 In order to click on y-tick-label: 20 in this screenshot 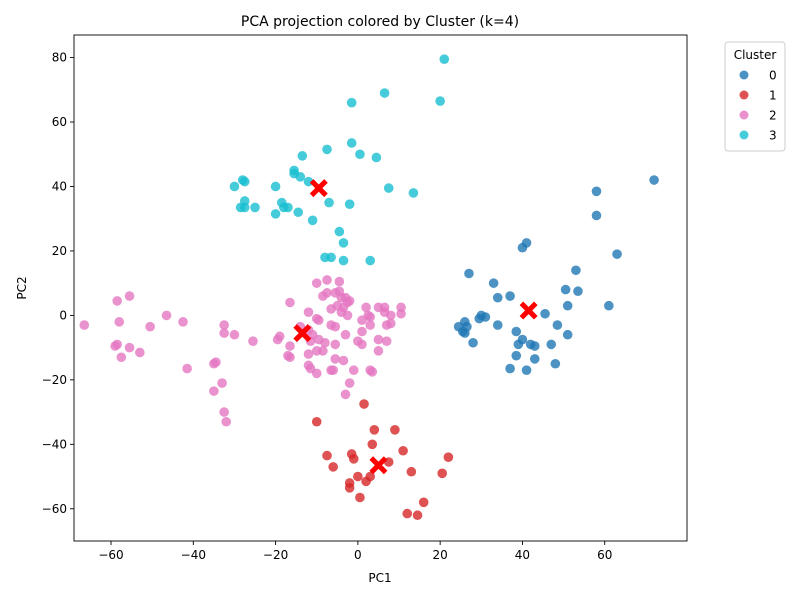, I will do `click(59, 251)`.